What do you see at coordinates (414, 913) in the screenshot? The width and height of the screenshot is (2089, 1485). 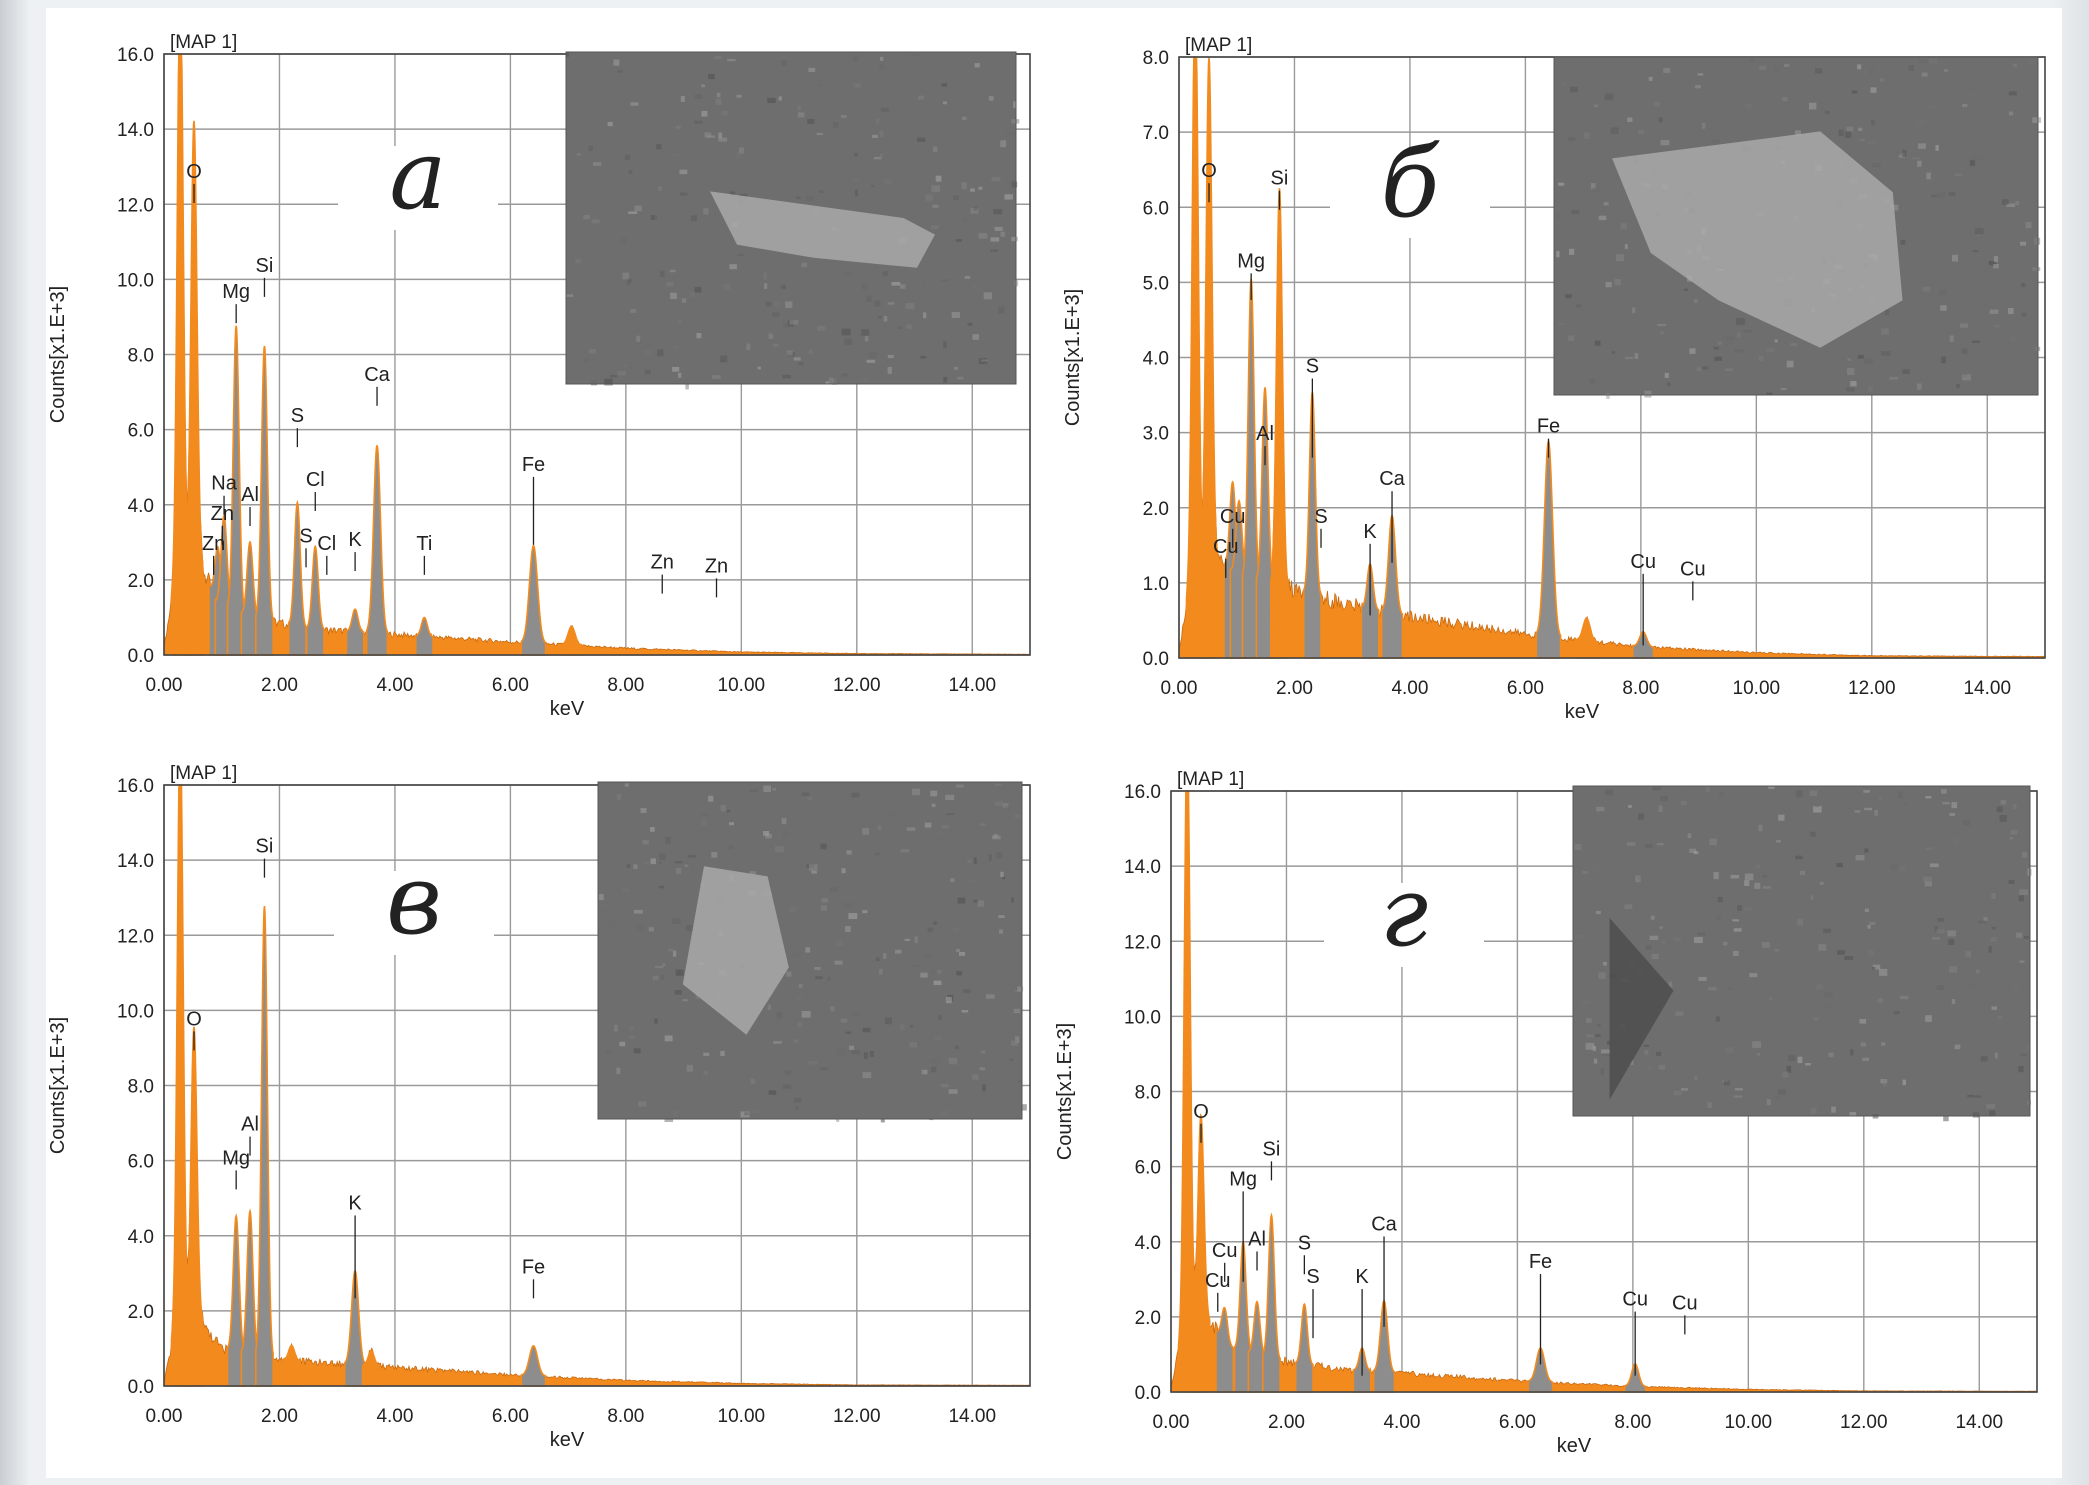 I see `panel-letter-backdrop` at bounding box center [414, 913].